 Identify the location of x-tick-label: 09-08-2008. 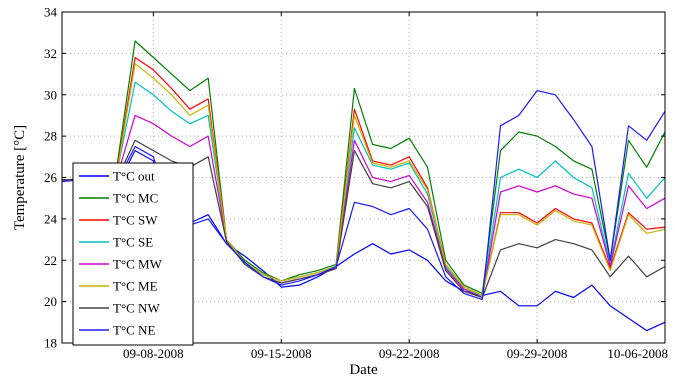
(153, 353).